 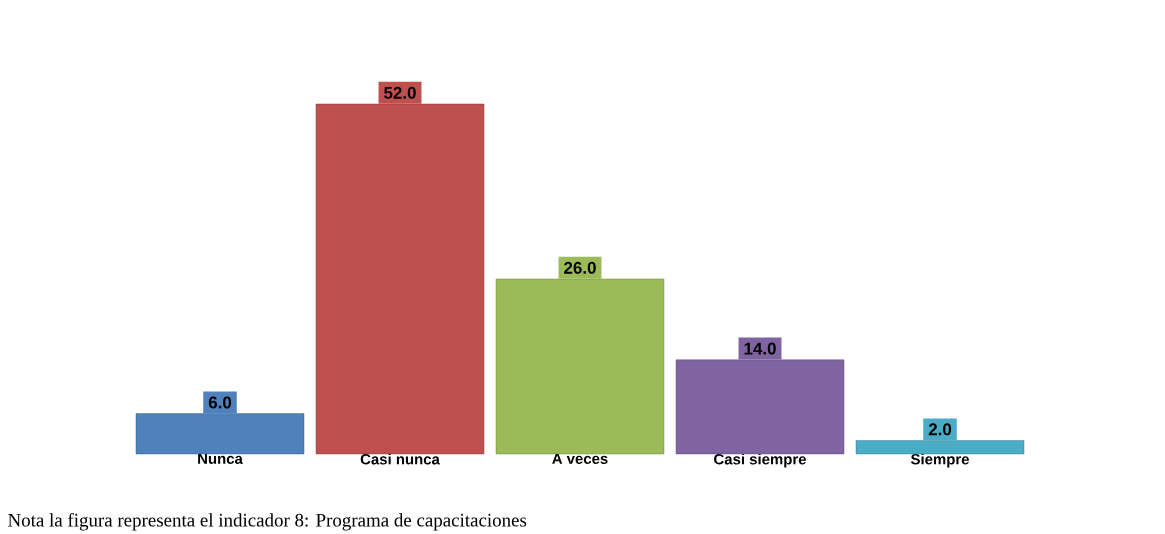 What do you see at coordinates (400, 92) in the screenshot?
I see `data-label: 52.0` at bounding box center [400, 92].